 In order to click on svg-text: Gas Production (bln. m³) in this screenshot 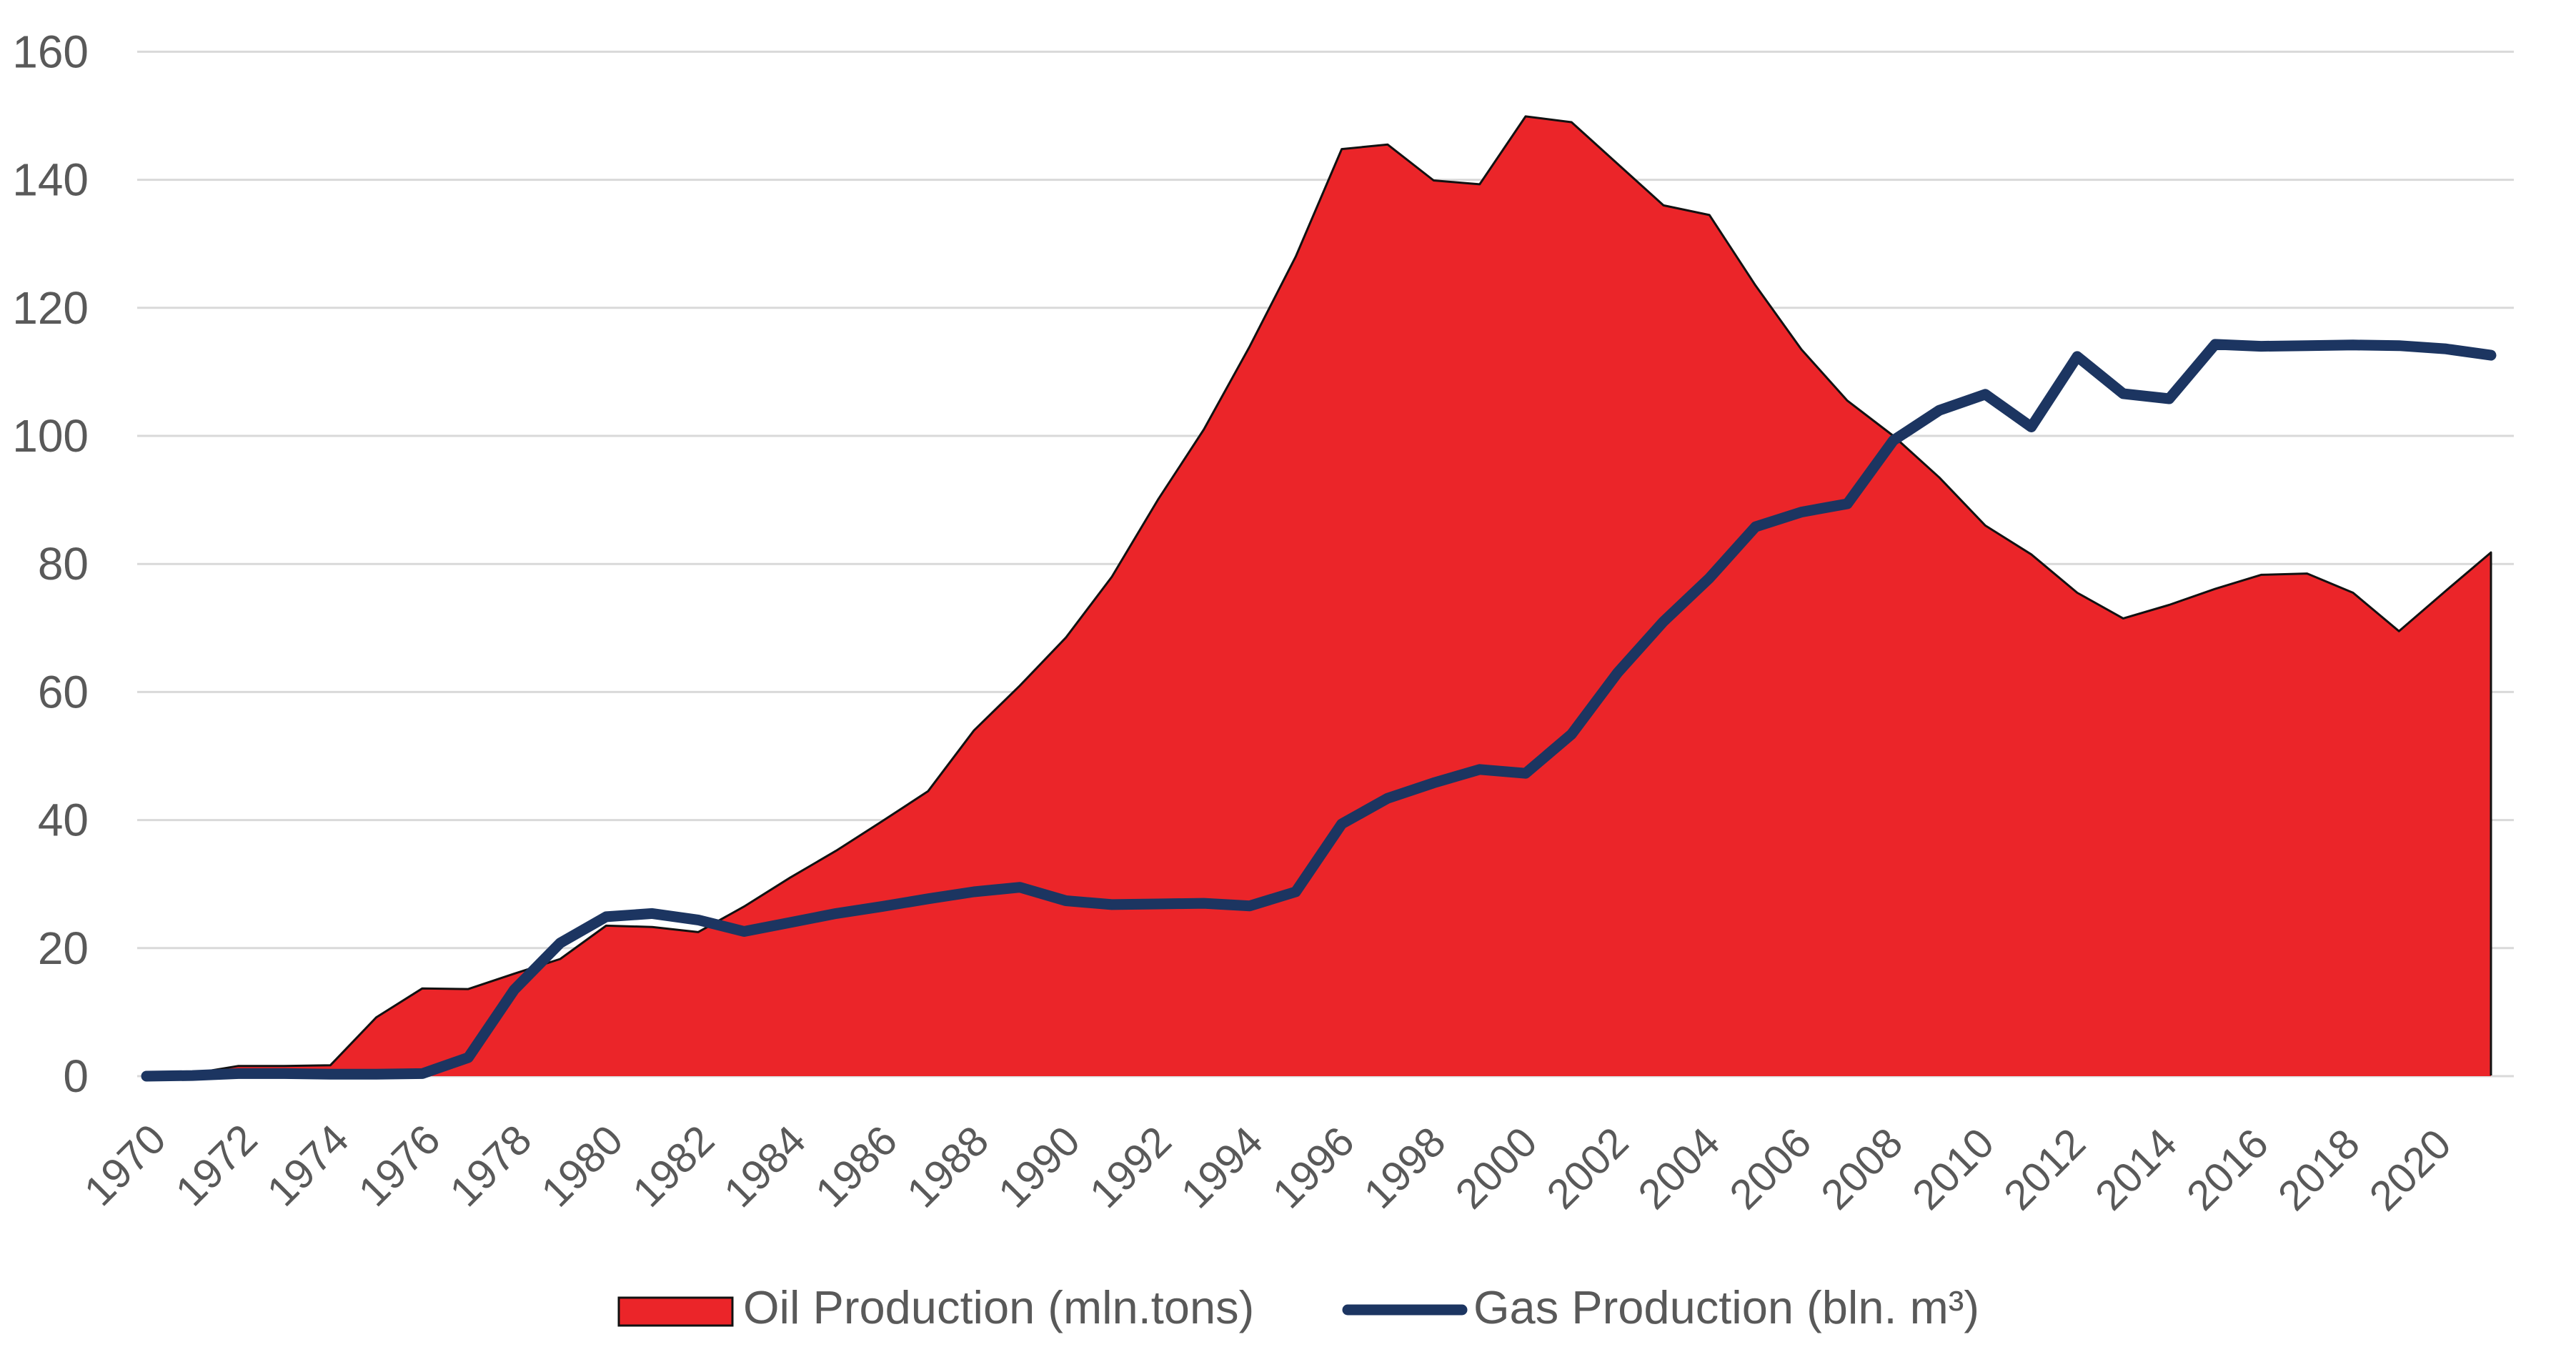, I will do `click(1726, 1307)`.